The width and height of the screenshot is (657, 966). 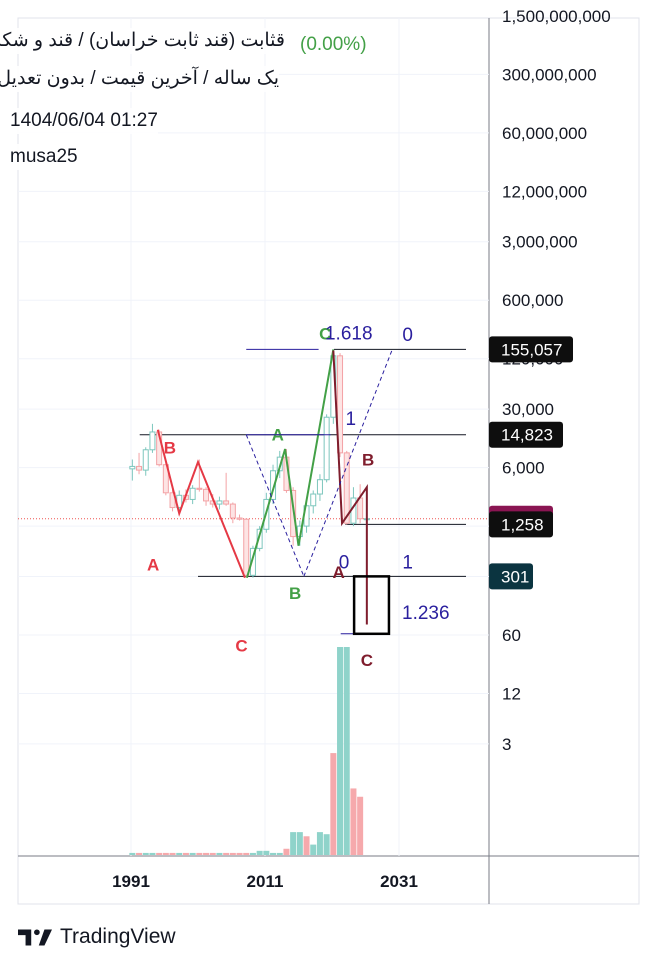 I want to click on volume-bars, so click(x=246, y=751).